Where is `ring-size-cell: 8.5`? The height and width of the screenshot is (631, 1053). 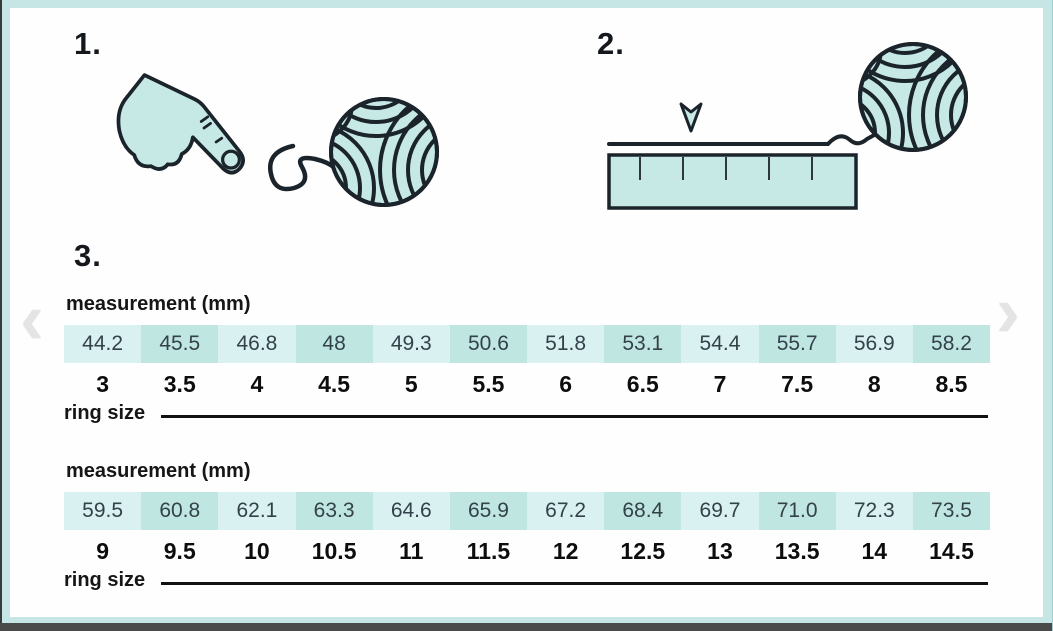
ring-size-cell: 8.5 is located at coordinates (951, 383).